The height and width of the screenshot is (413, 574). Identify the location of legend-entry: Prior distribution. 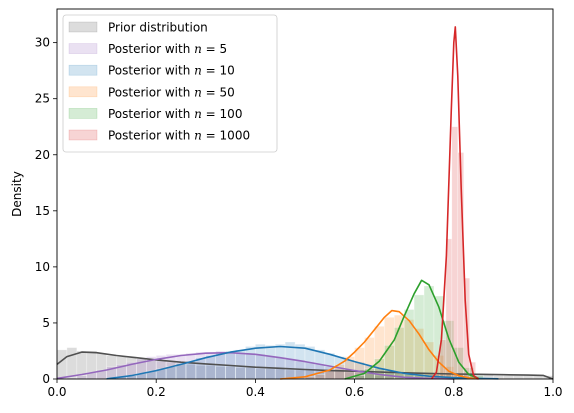
(138, 28).